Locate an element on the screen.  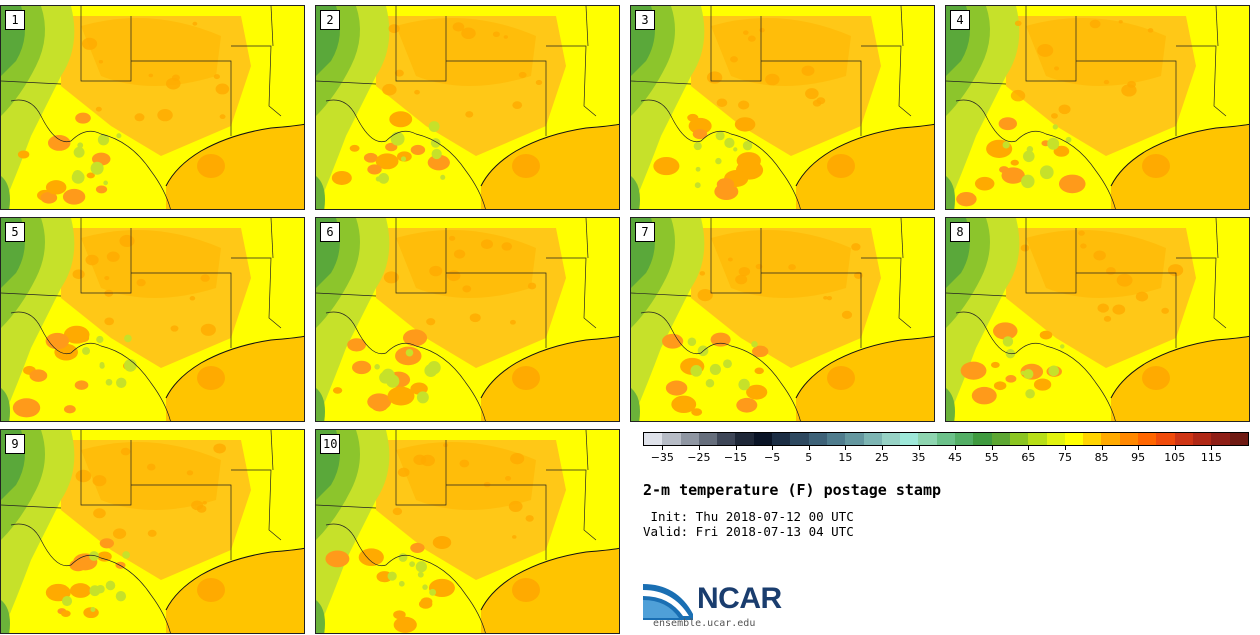
stamp-map is located at coordinates (782, 319).